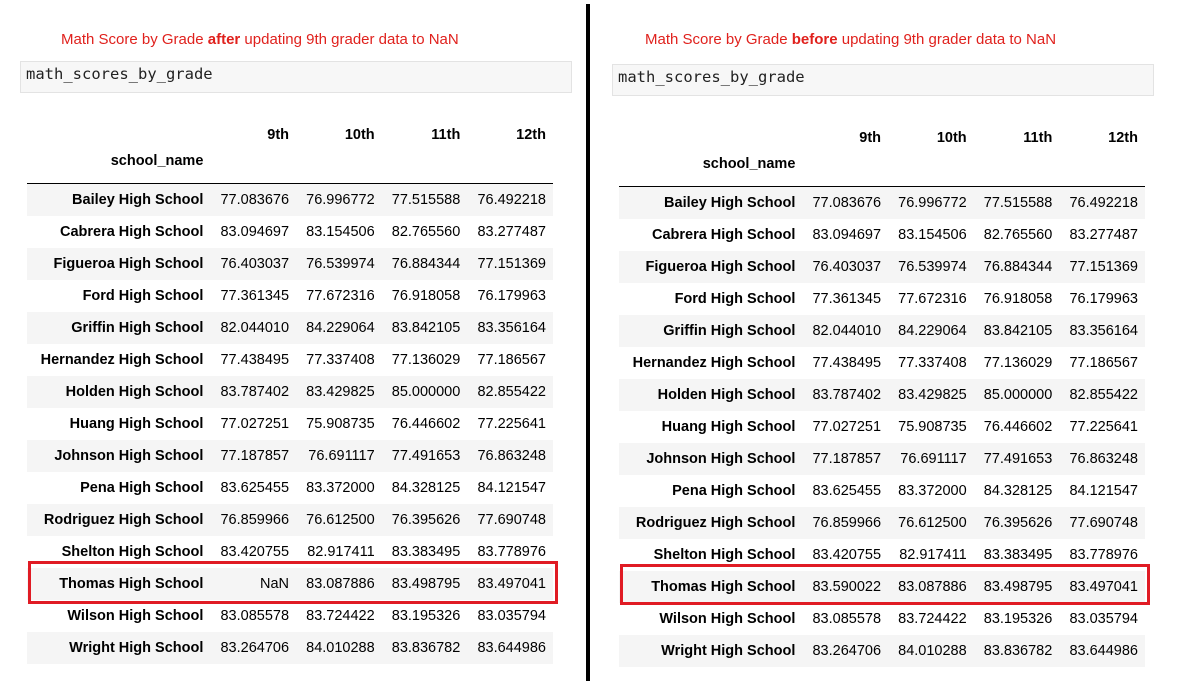 The width and height of the screenshot is (1179, 681). What do you see at coordinates (131, 232) in the screenshot?
I see `row-label: Cabrera High School` at bounding box center [131, 232].